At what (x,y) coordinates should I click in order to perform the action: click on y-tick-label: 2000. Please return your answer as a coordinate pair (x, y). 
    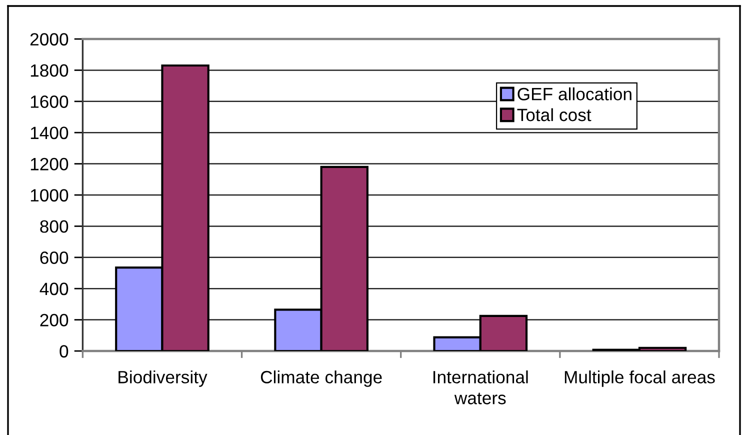
    Looking at the image, I should click on (49, 39).